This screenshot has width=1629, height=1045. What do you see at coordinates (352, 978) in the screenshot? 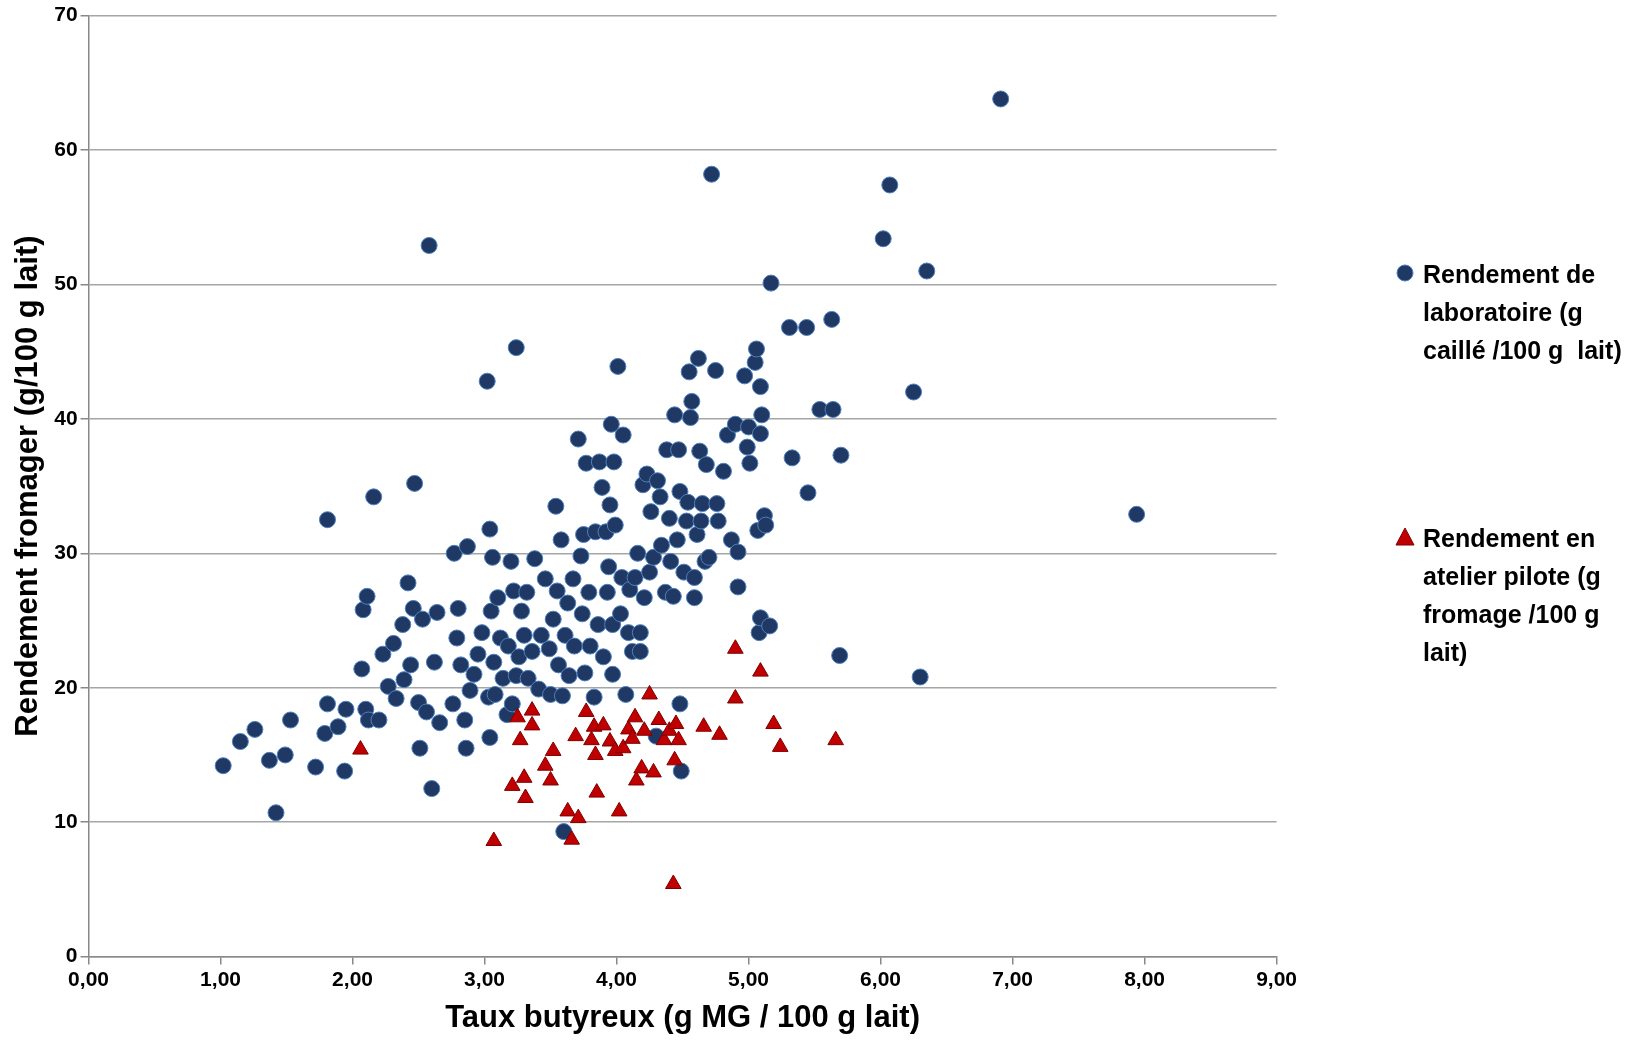
I see `x-tick-label: 2,00` at bounding box center [352, 978].